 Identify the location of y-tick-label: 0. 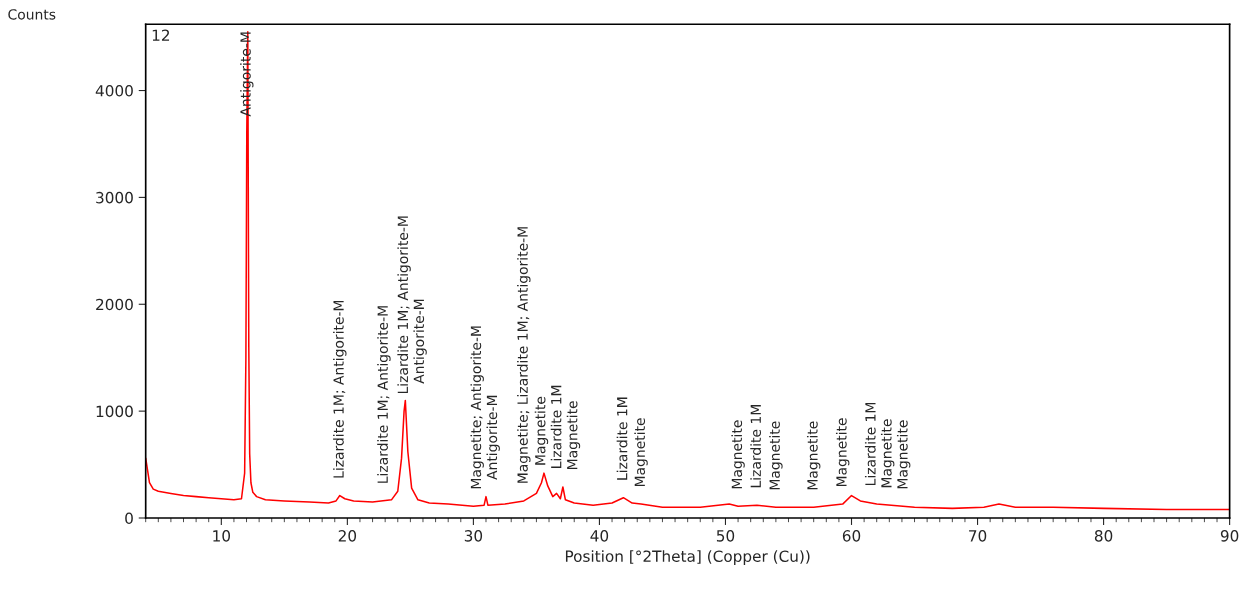
(129, 518).